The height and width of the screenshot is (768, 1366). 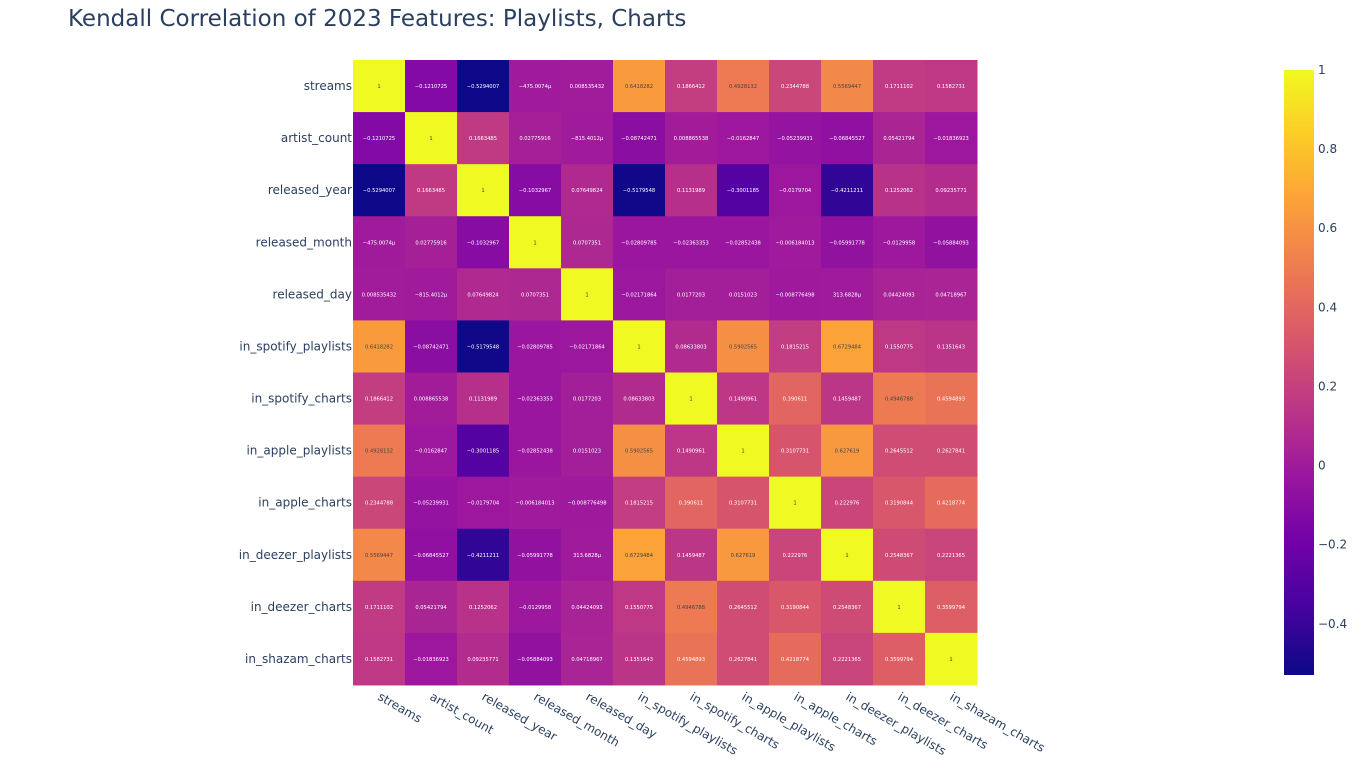 What do you see at coordinates (316, 138) in the screenshot?
I see `row-label: artist_count` at bounding box center [316, 138].